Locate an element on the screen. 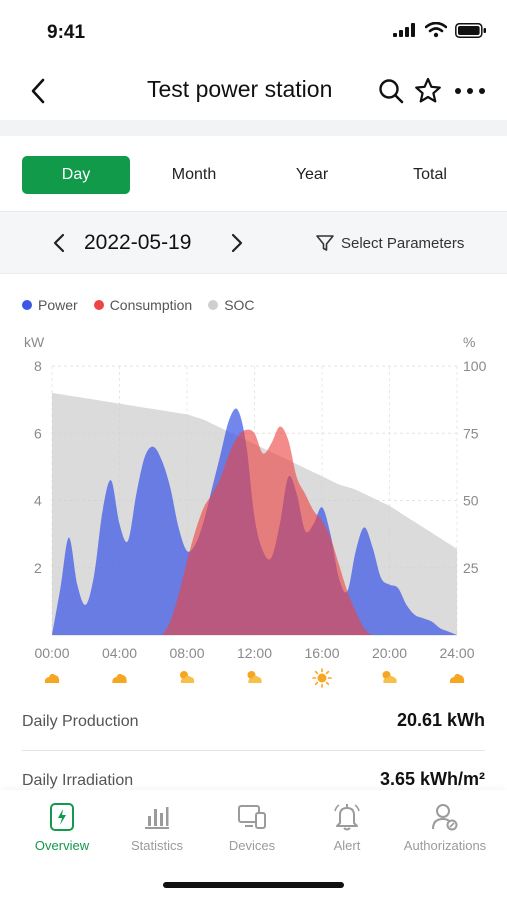 The width and height of the screenshot is (507, 900). legend-dot-soc is located at coordinates (213, 305).